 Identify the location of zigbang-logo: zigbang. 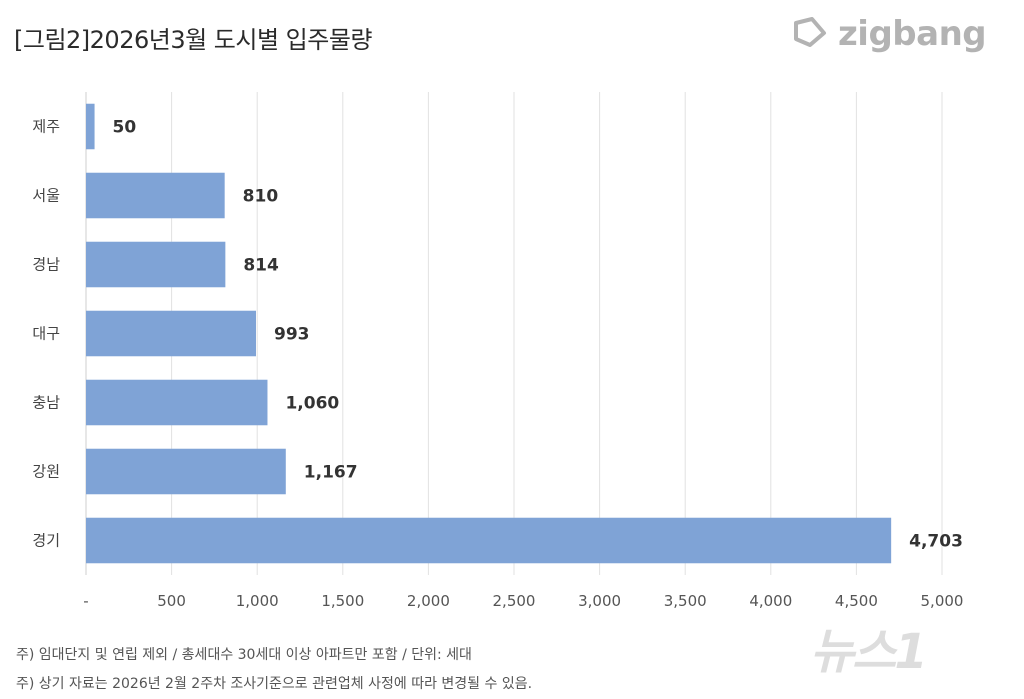
(888, 34).